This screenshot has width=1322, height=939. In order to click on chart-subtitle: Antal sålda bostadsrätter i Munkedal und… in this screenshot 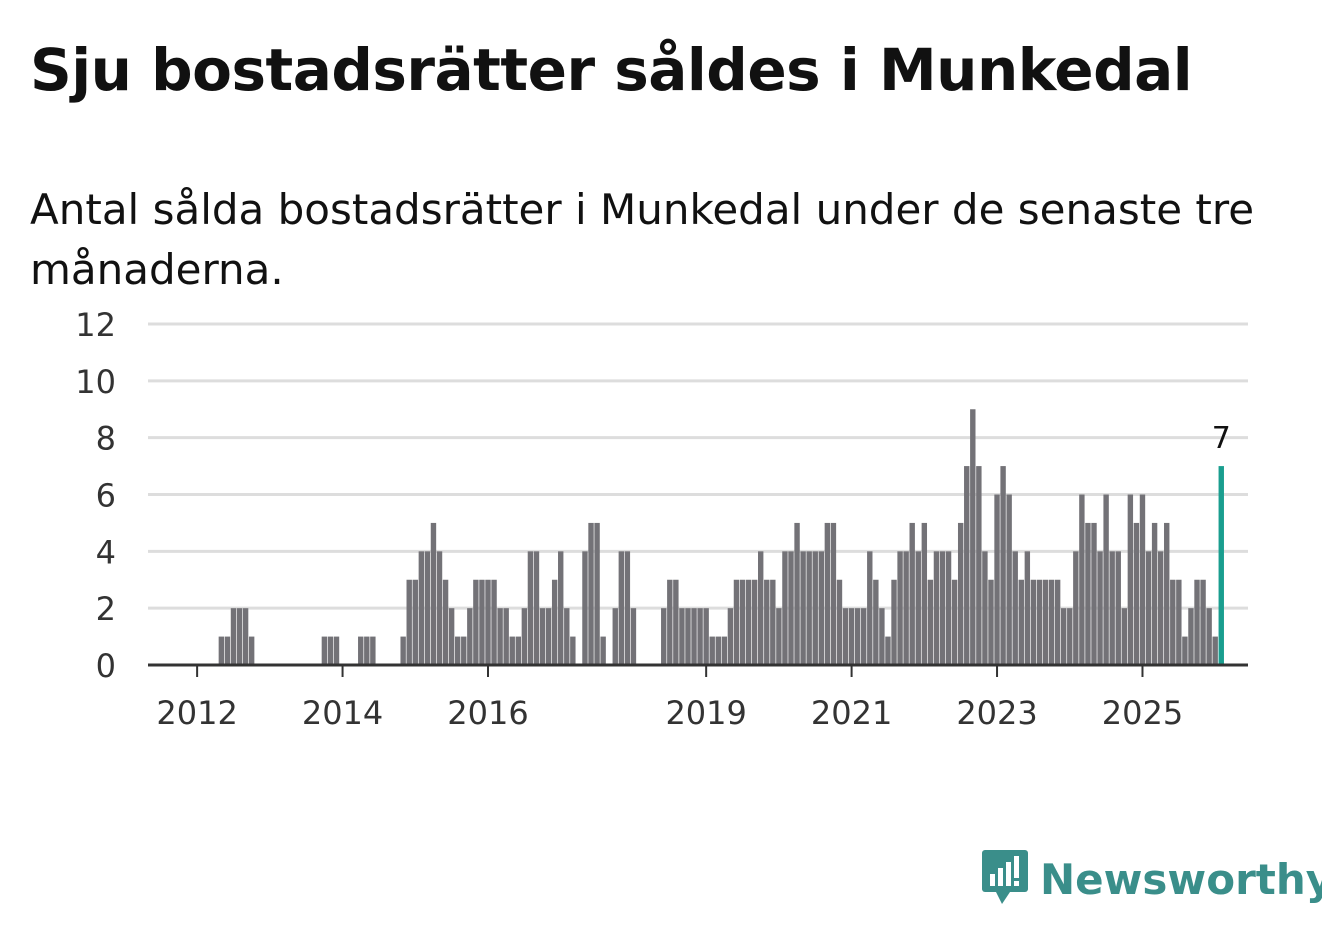, I will do `click(642, 239)`.